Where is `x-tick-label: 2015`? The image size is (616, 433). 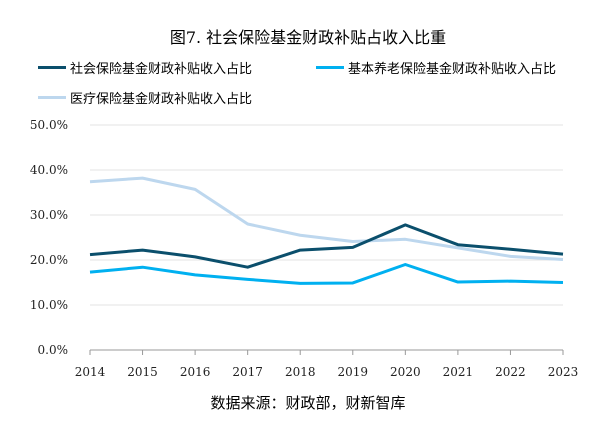
x-tick-label: 2015 is located at coordinates (142, 372).